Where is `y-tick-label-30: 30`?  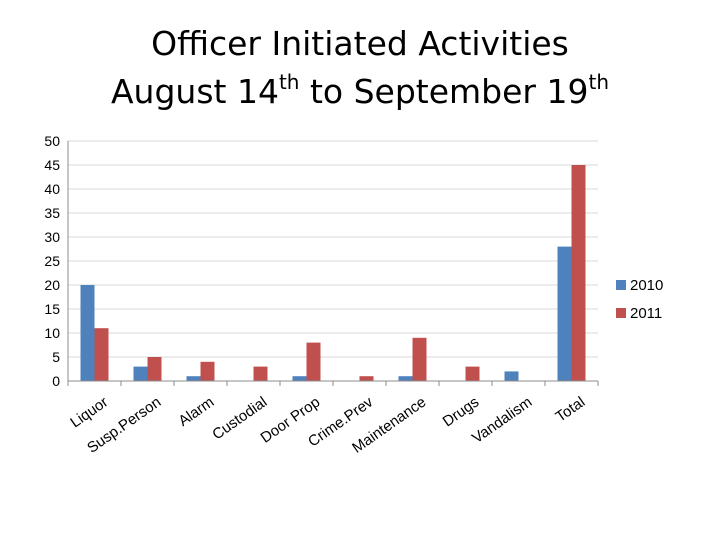 y-tick-label-30: 30 is located at coordinates (52, 237).